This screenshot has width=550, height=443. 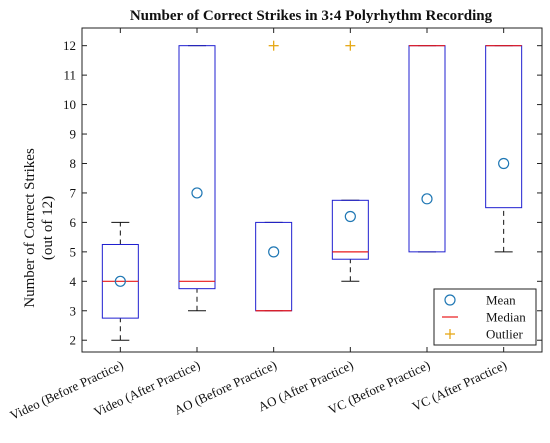 What do you see at coordinates (73, 310) in the screenshot?
I see `y-tick-label: 3` at bounding box center [73, 310].